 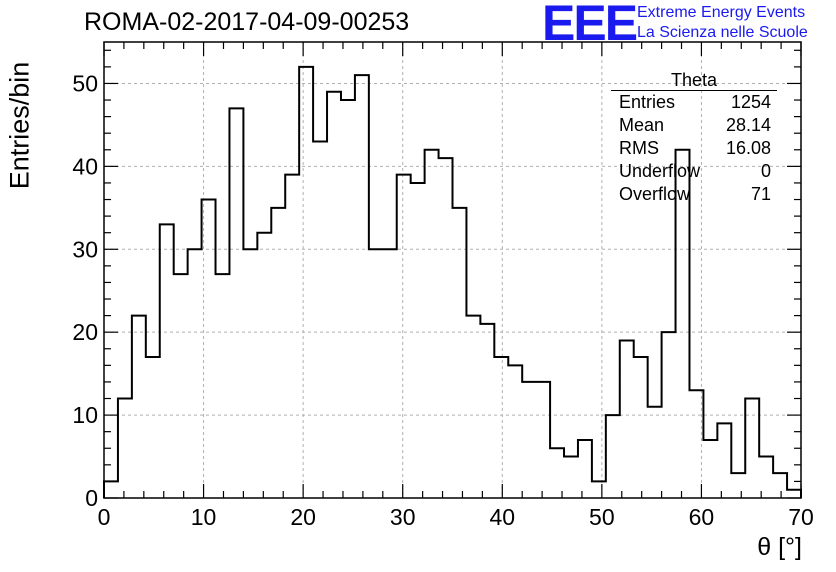 I want to click on stat-value: 16.08, so click(x=748, y=148).